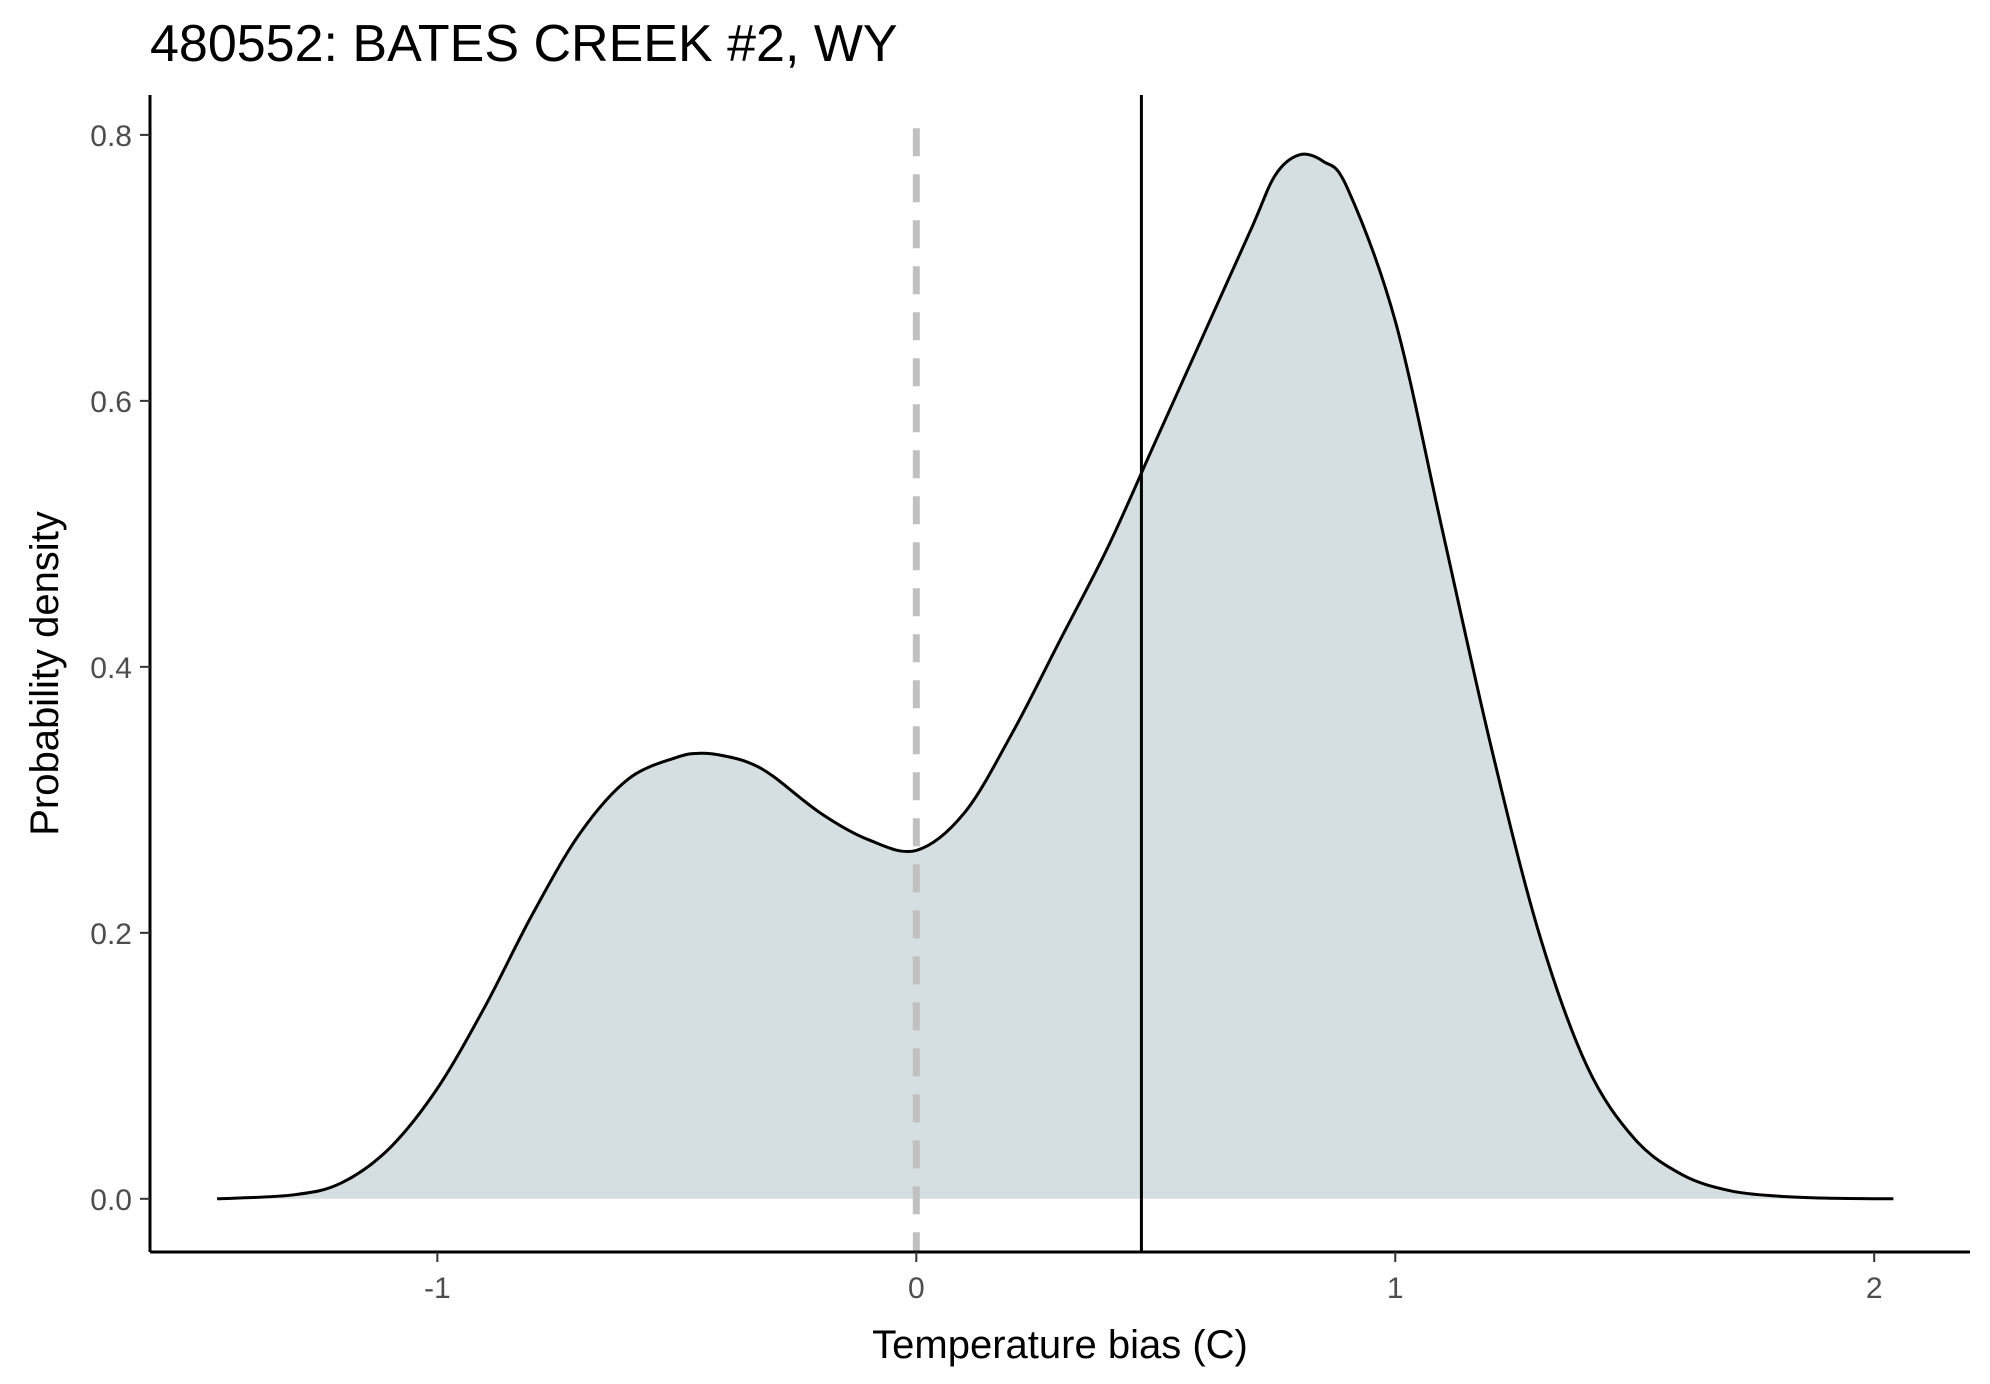 The height and width of the screenshot is (1384, 1990). What do you see at coordinates (437, 1288) in the screenshot?
I see `x-tick-label: -1` at bounding box center [437, 1288].